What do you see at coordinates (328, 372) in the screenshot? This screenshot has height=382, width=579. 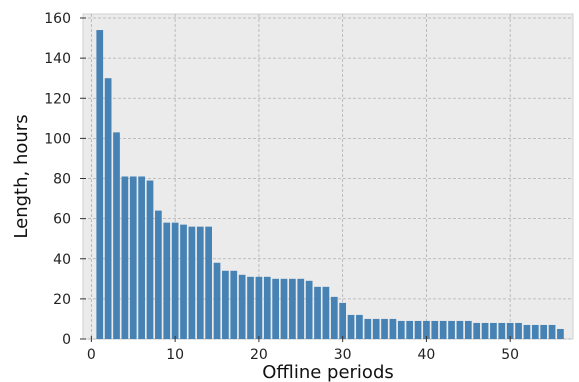 I see `x-axis-title: Offline periods` at bounding box center [328, 372].